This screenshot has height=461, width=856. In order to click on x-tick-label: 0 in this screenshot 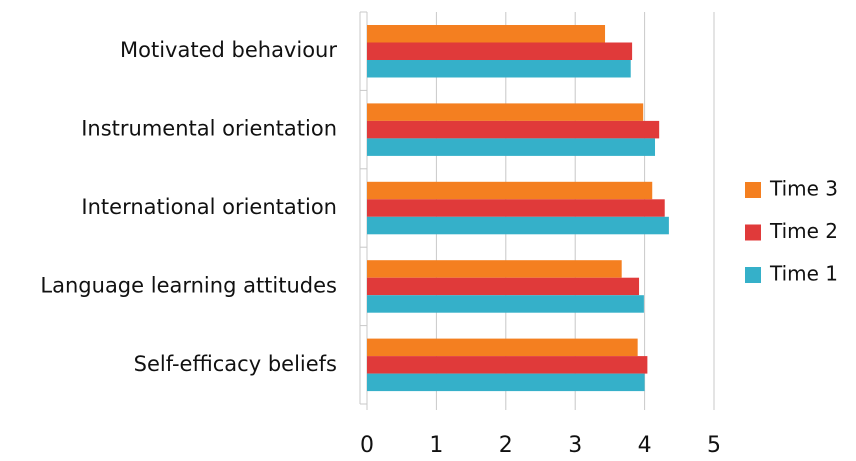, I will do `click(367, 445)`.